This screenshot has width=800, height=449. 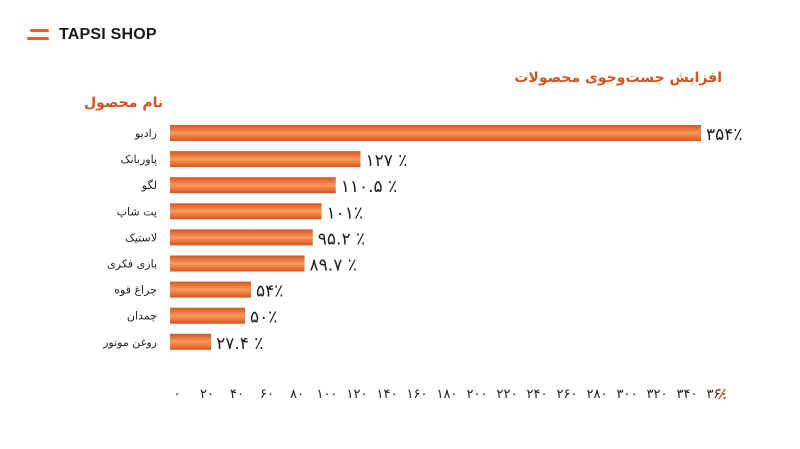 I want to click on value-label: ۲۷.۴ ٪, so click(x=239, y=344).